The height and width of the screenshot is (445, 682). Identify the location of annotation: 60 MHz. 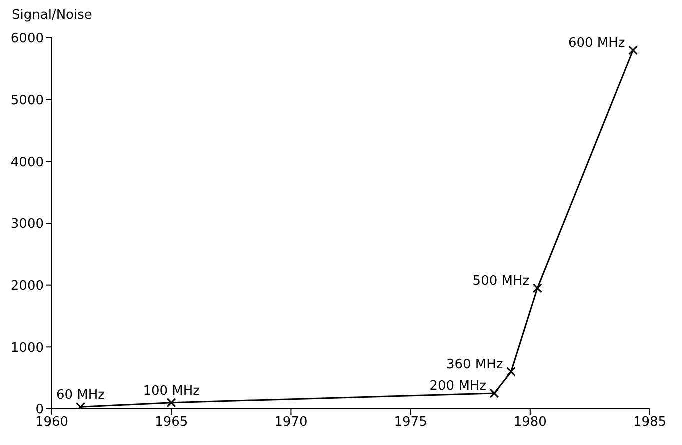
(81, 396).